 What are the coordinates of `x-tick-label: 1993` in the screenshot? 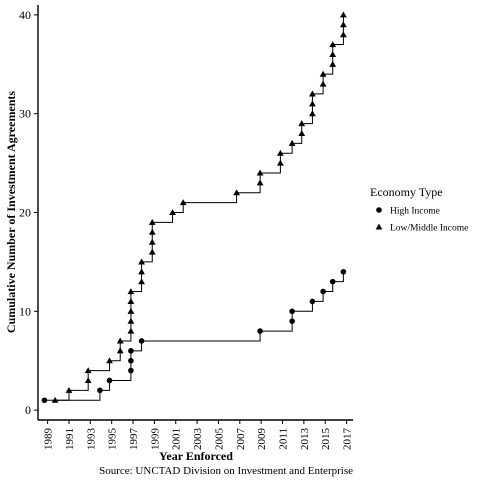 It's located at (91, 439).